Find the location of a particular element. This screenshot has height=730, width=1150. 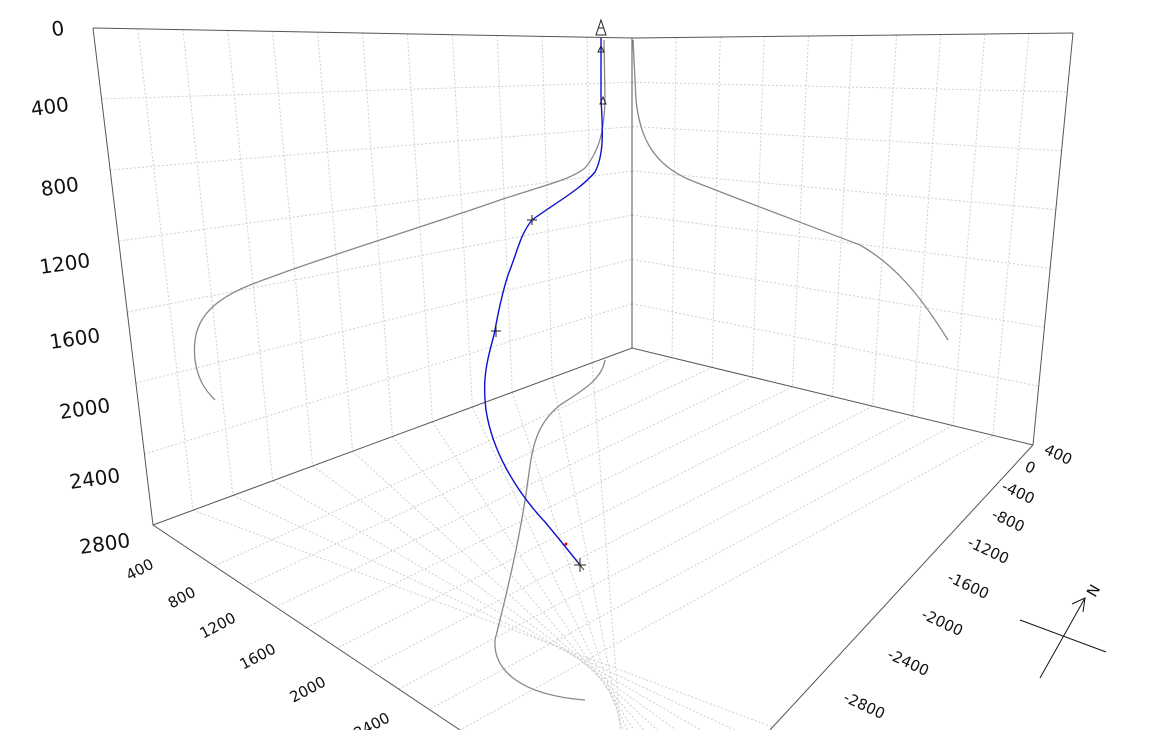

y-tick-label: -400 is located at coordinates (1018, 492).